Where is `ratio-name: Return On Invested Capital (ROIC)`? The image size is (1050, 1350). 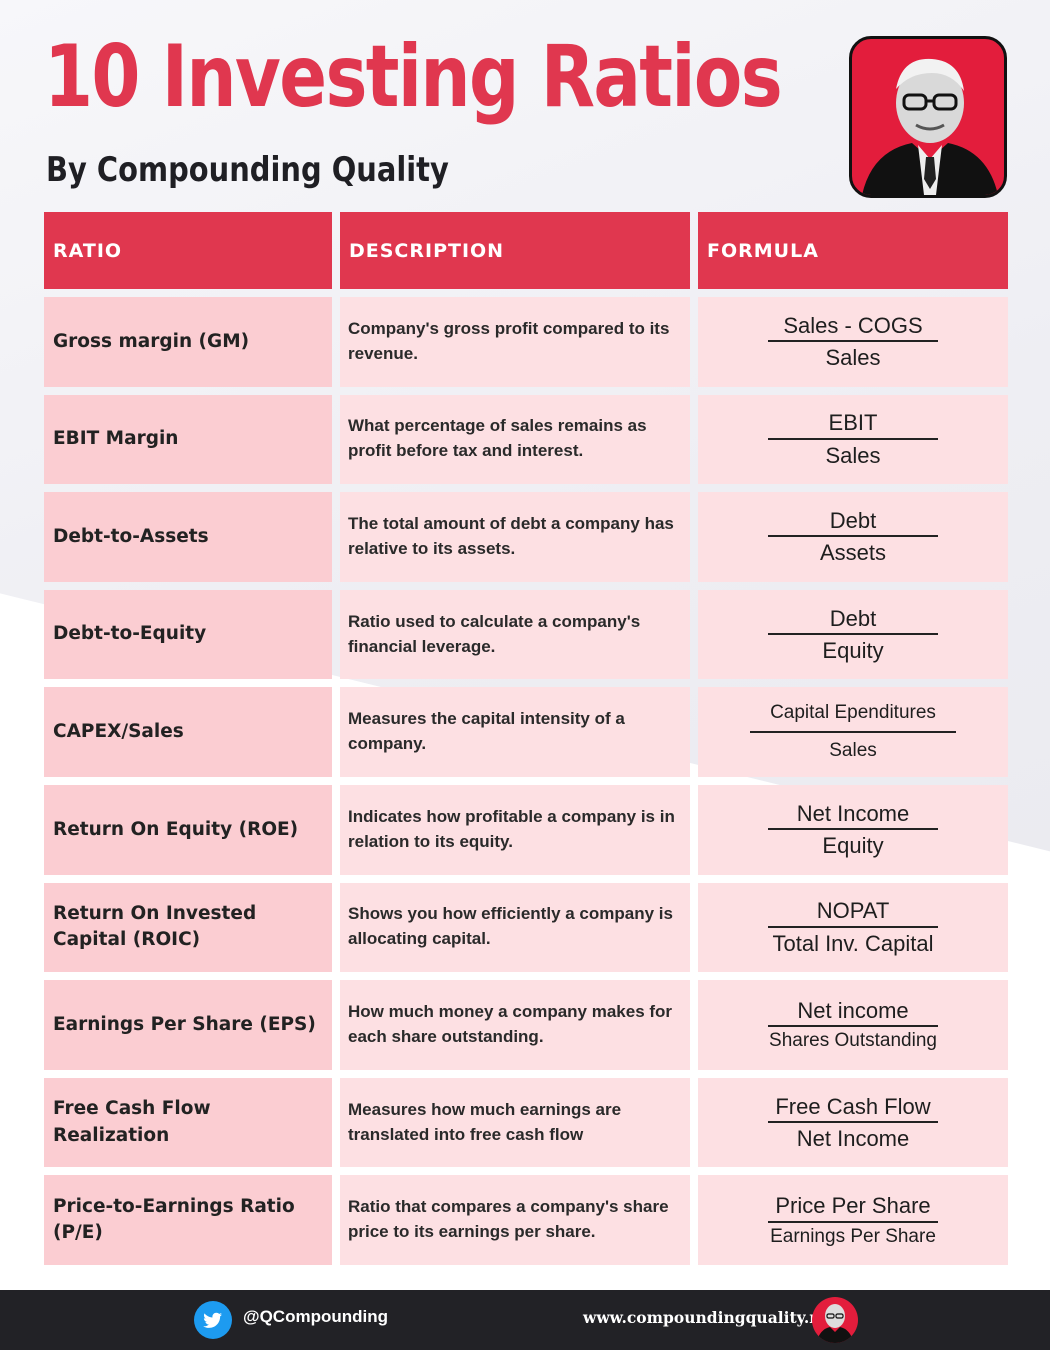
ratio-name: Return On Invested Capital (ROIC) is located at coordinates (188, 927).